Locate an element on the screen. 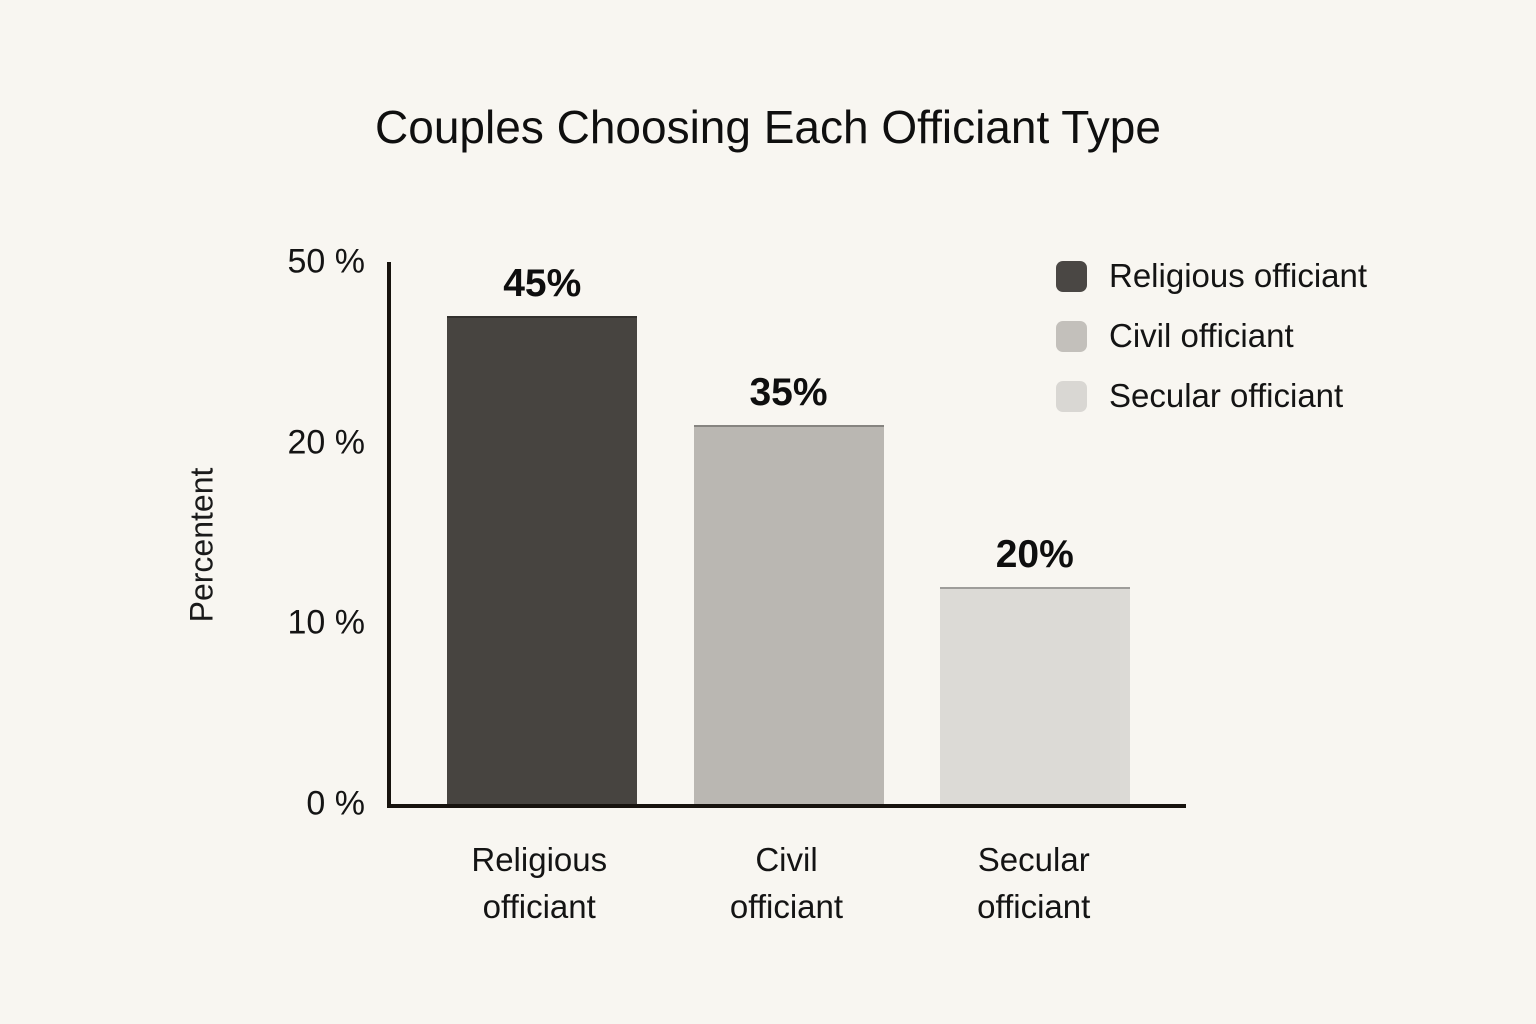  bar-group: 45% is located at coordinates (542, 533).